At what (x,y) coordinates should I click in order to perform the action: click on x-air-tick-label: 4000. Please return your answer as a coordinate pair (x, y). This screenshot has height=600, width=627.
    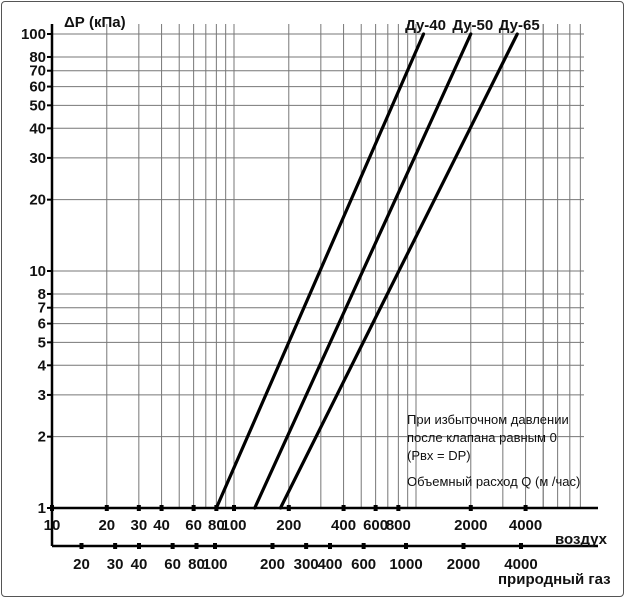
    Looking at the image, I should click on (525, 525).